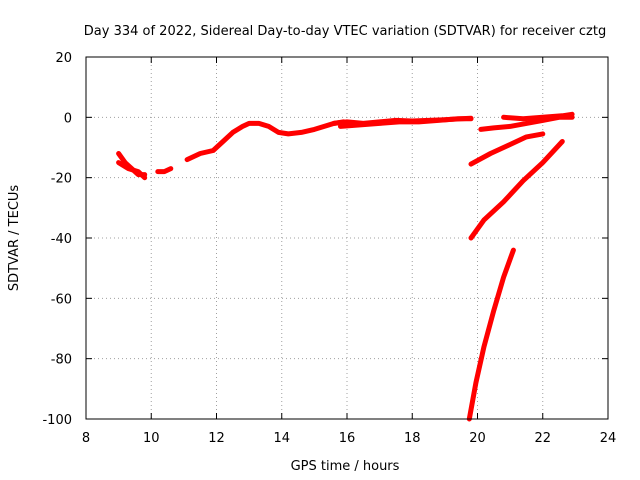 The image size is (640, 480). I want to click on x-tick-labels: 8 10 12 14 16 18 20 22 24, so click(349, 438).